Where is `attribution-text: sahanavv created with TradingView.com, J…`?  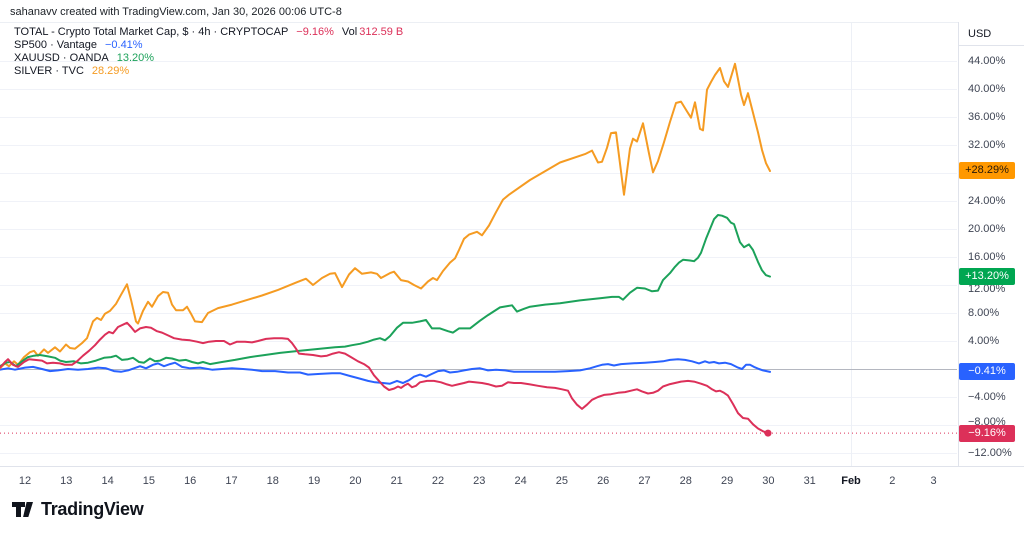 attribution-text: sahanavv created with TradingView.com, J… is located at coordinates (176, 12).